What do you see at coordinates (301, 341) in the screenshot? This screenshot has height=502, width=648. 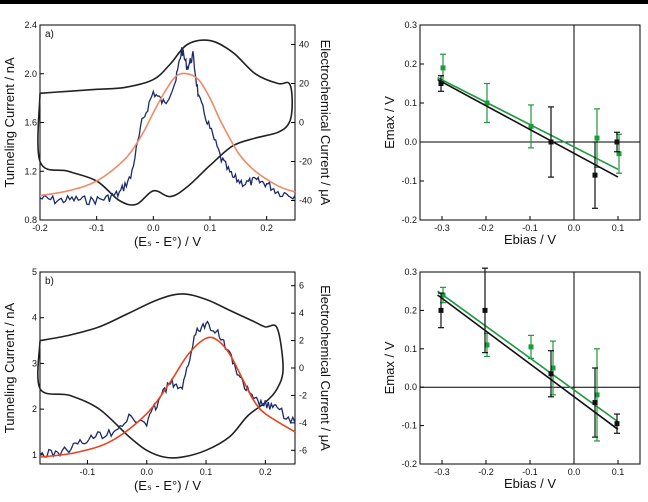 I see `y2-tick-label: 2` at bounding box center [301, 341].